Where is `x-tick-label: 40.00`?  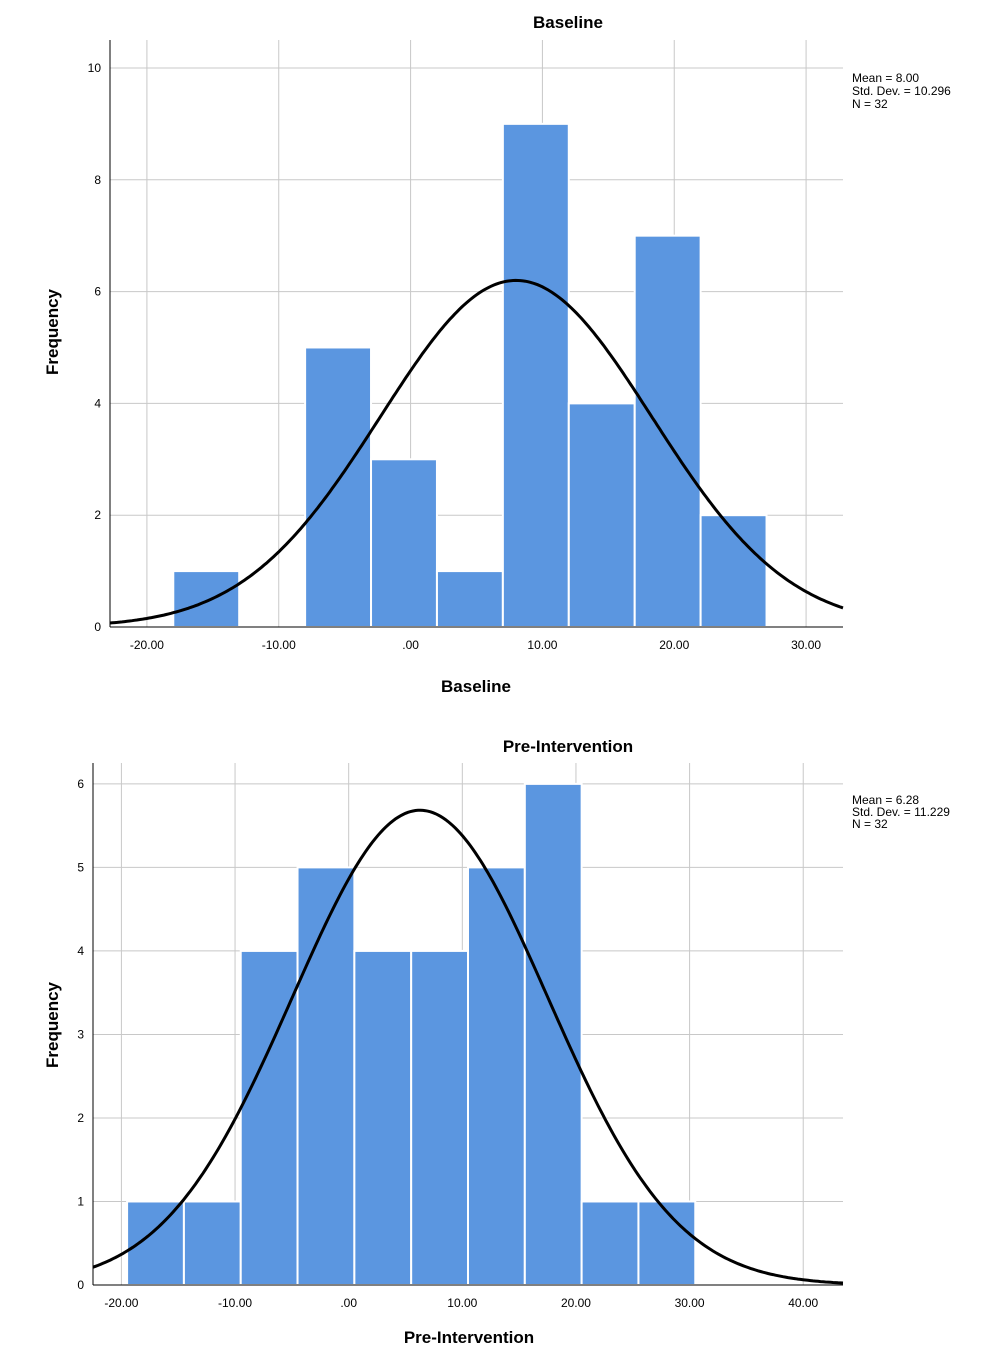
x-tick-label: 40.00 is located at coordinates (803, 1303).